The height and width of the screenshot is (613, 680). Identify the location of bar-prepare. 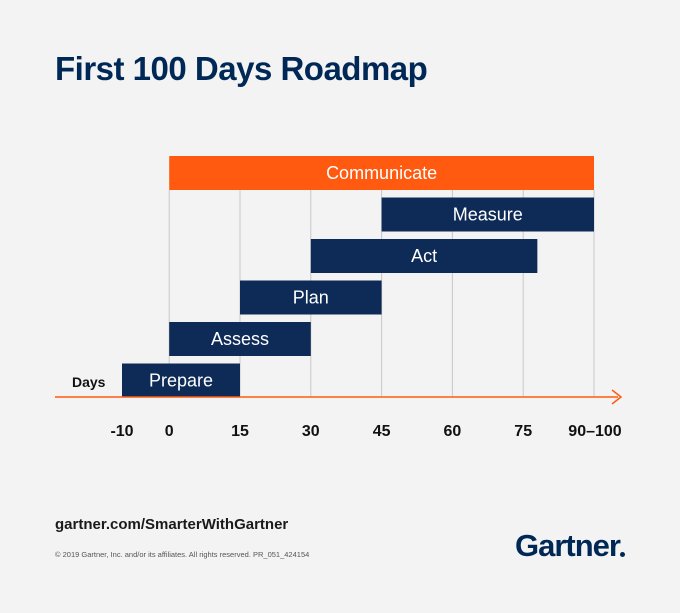
(181, 380).